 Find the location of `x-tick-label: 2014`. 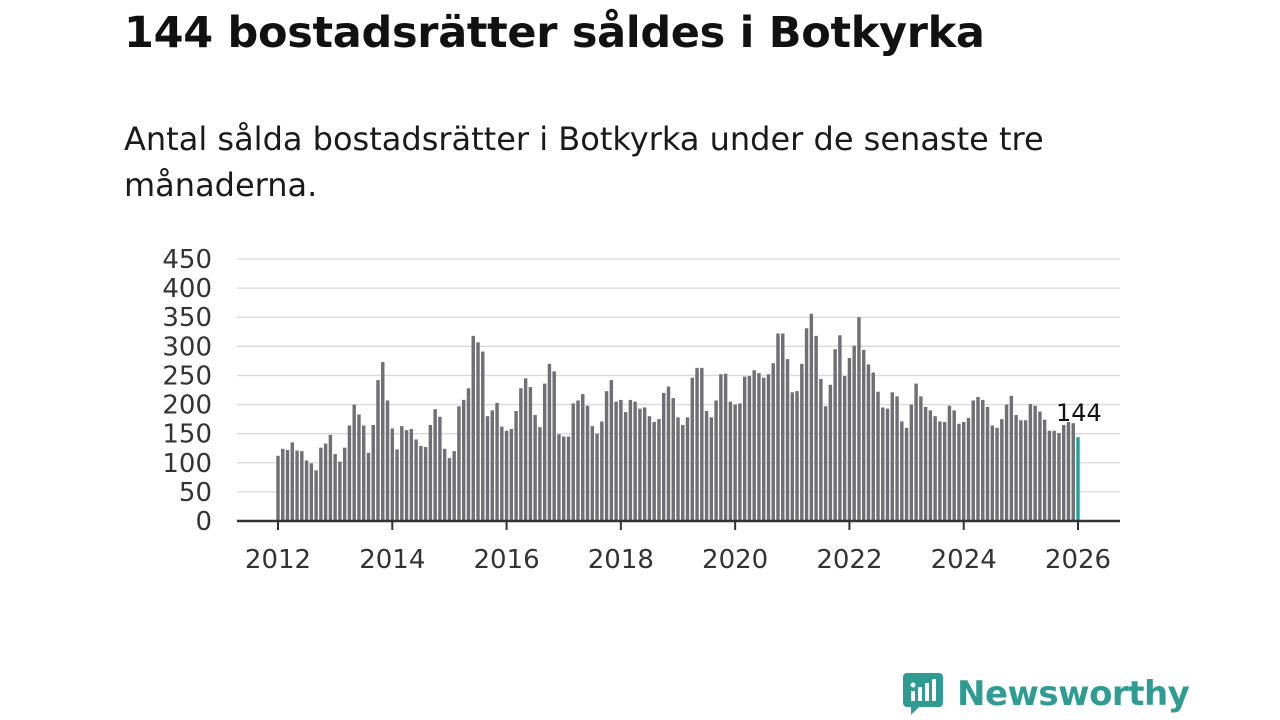

x-tick-label: 2014 is located at coordinates (392, 560).